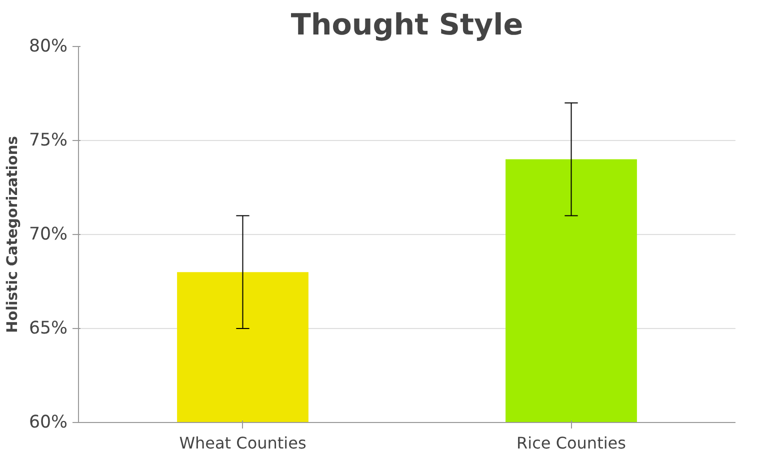 The image size is (769, 461). I want to click on x-tick-label: Wheat Counties, so click(242, 443).